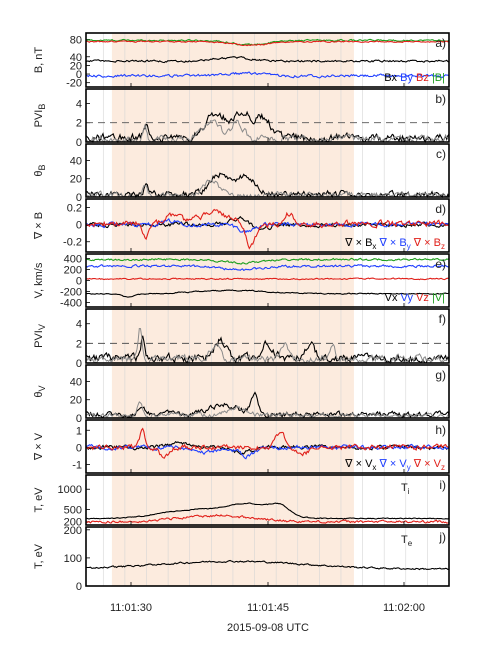 The width and height of the screenshot is (500, 650). I want to click on legend-entry-d-2: ∇ × B, so click(427, 243).